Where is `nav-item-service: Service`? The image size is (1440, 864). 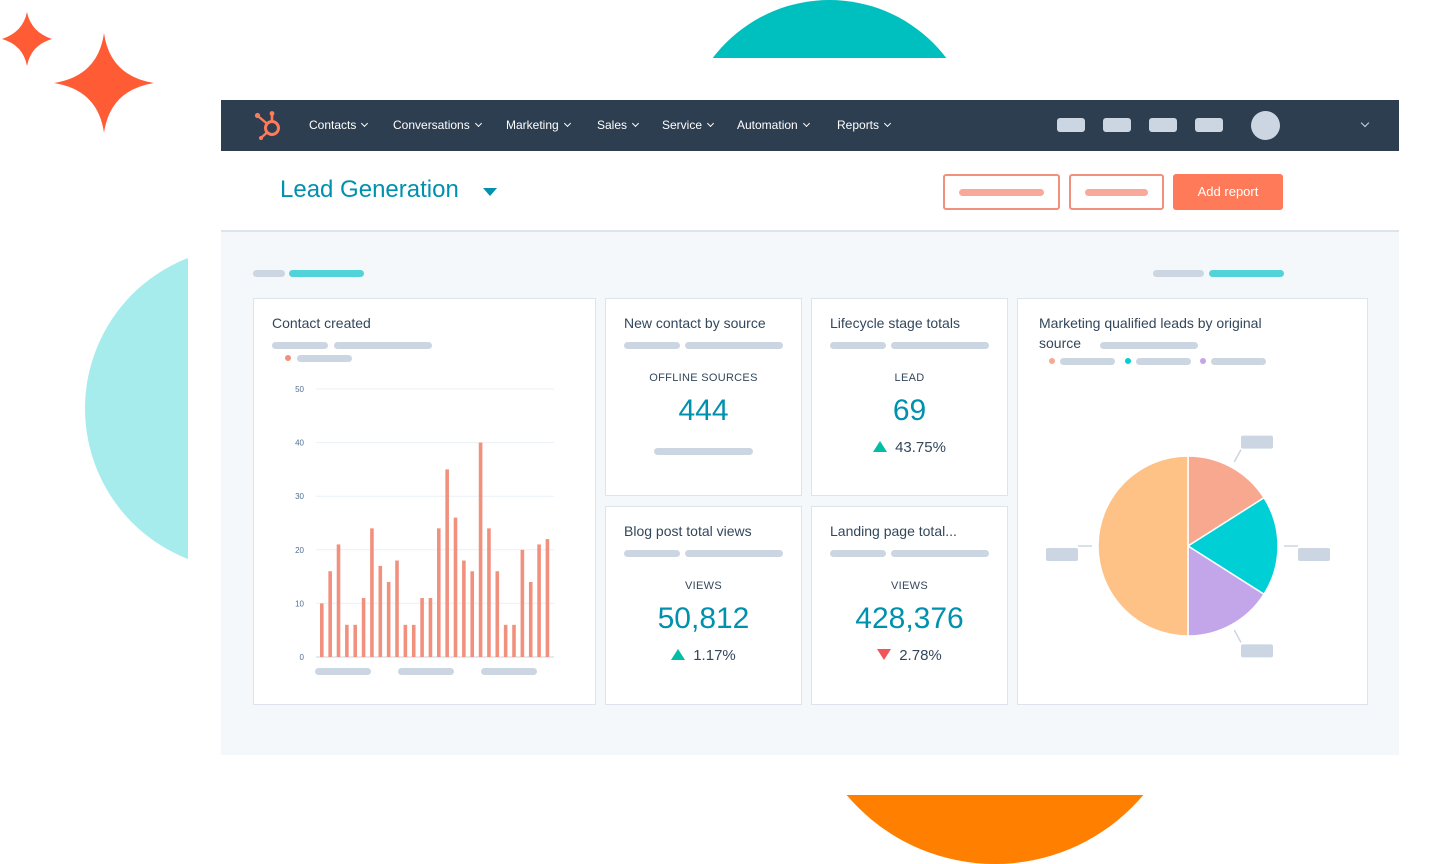 nav-item-service: Service is located at coordinates (688, 125).